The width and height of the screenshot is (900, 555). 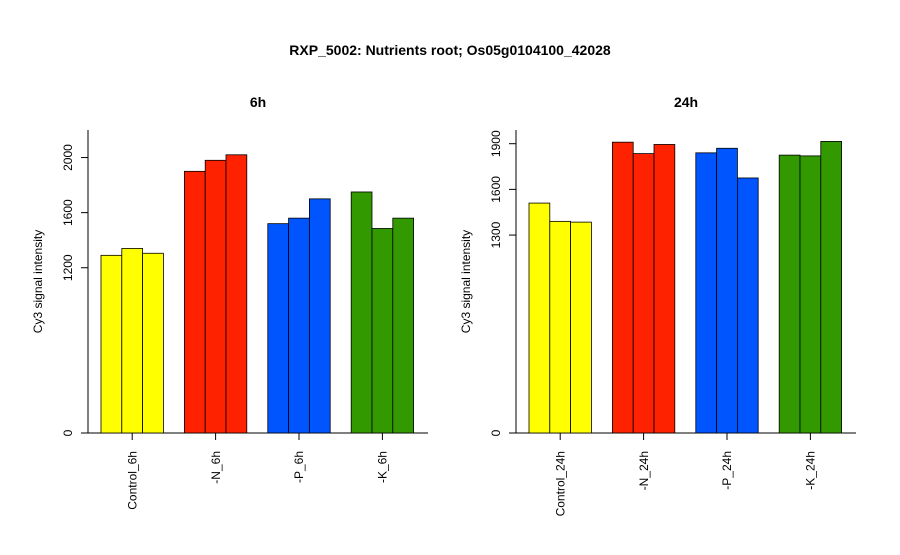 What do you see at coordinates (644, 470) in the screenshot?
I see `x-category-label: -N_24h` at bounding box center [644, 470].